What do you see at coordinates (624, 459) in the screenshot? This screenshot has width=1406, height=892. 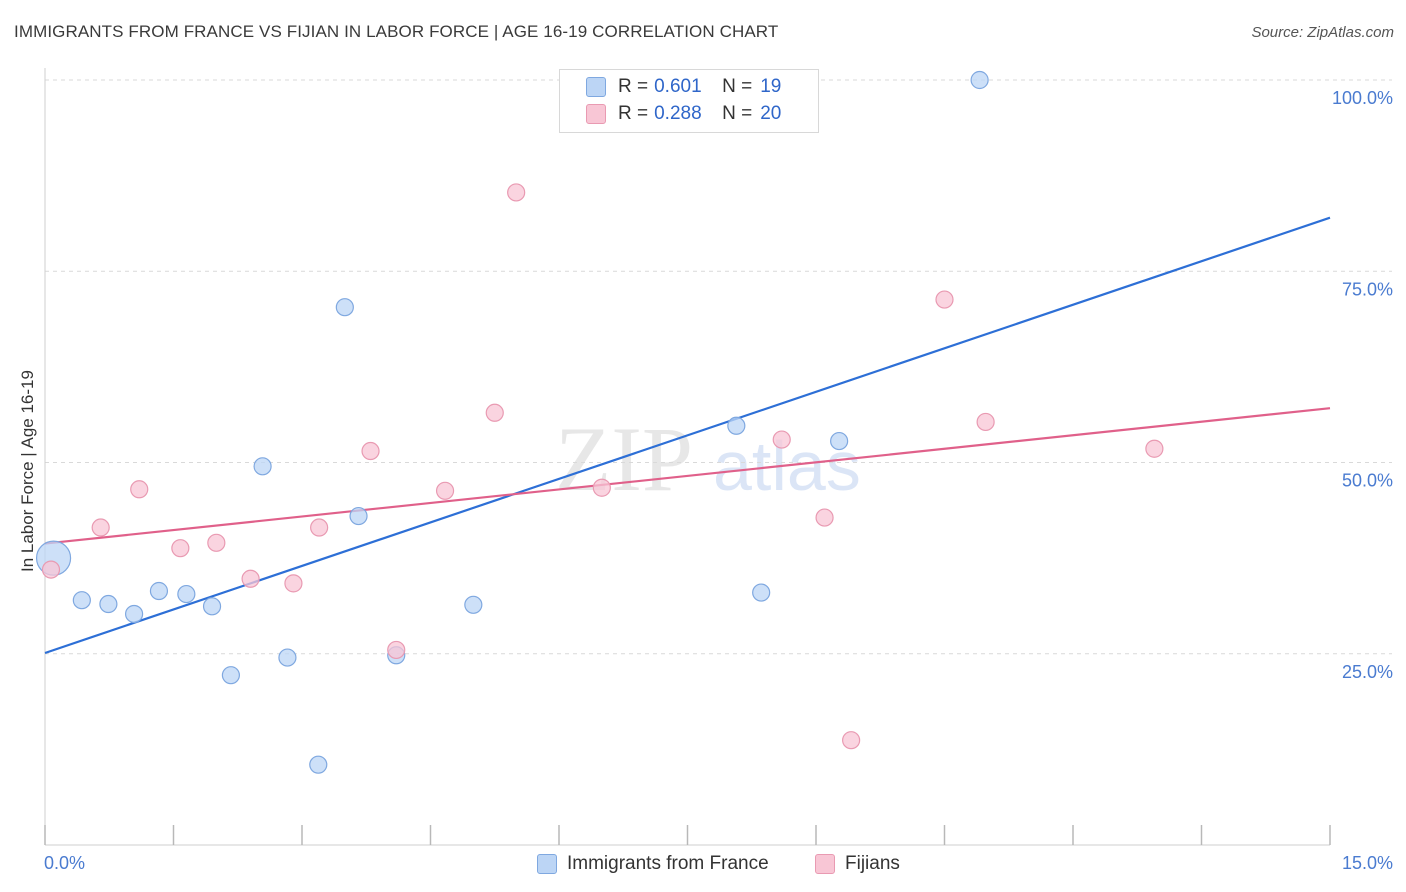 I see `watermark-zip: ZIP` at bounding box center [624, 459].